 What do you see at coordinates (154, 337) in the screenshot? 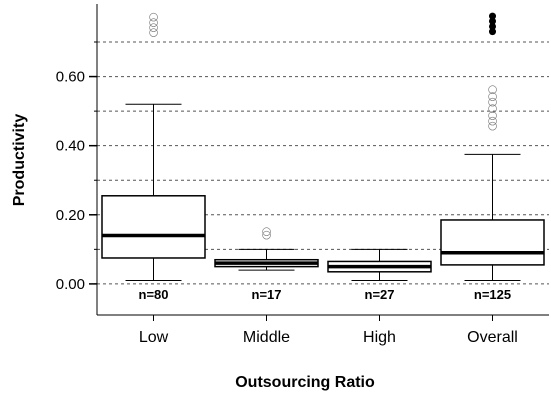
I see `x-tick-label: Low` at bounding box center [154, 337].